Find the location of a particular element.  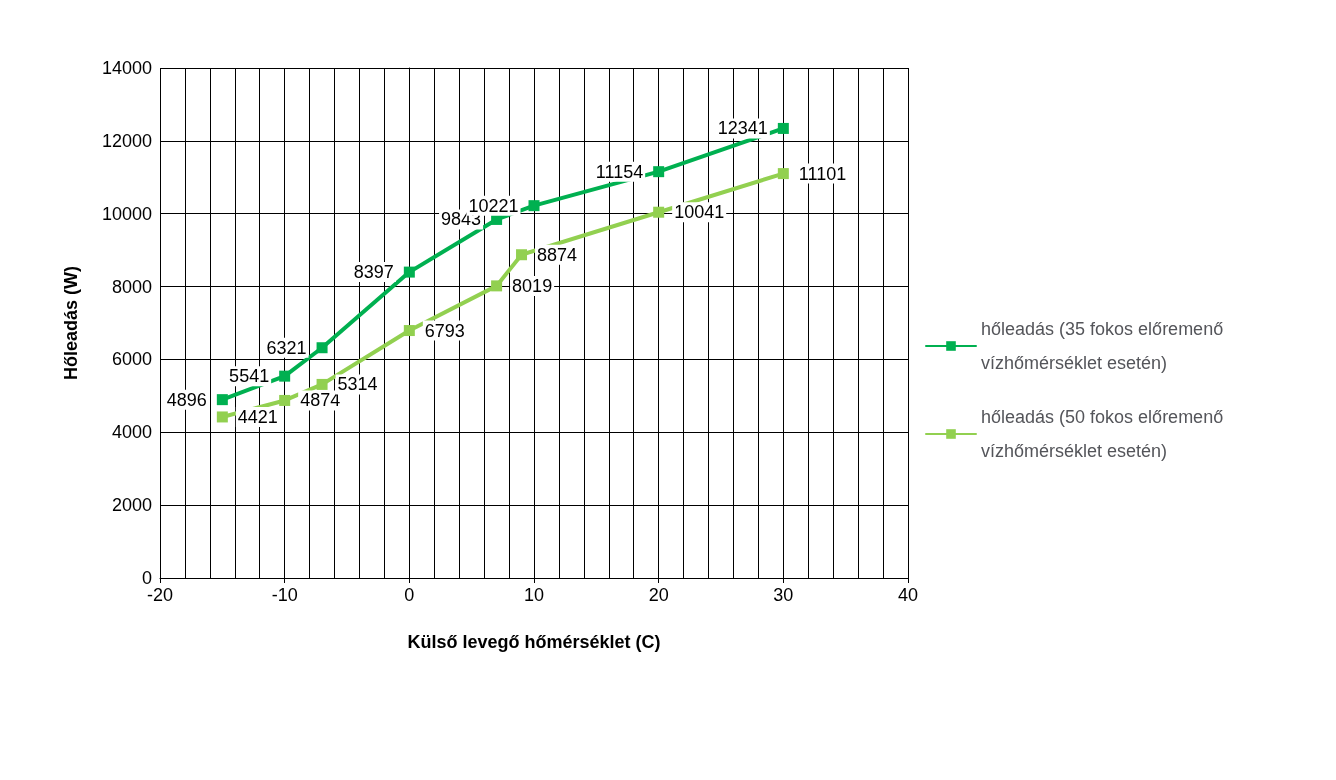

y-axis-title: Hőleadás (W) is located at coordinates (71, 323).